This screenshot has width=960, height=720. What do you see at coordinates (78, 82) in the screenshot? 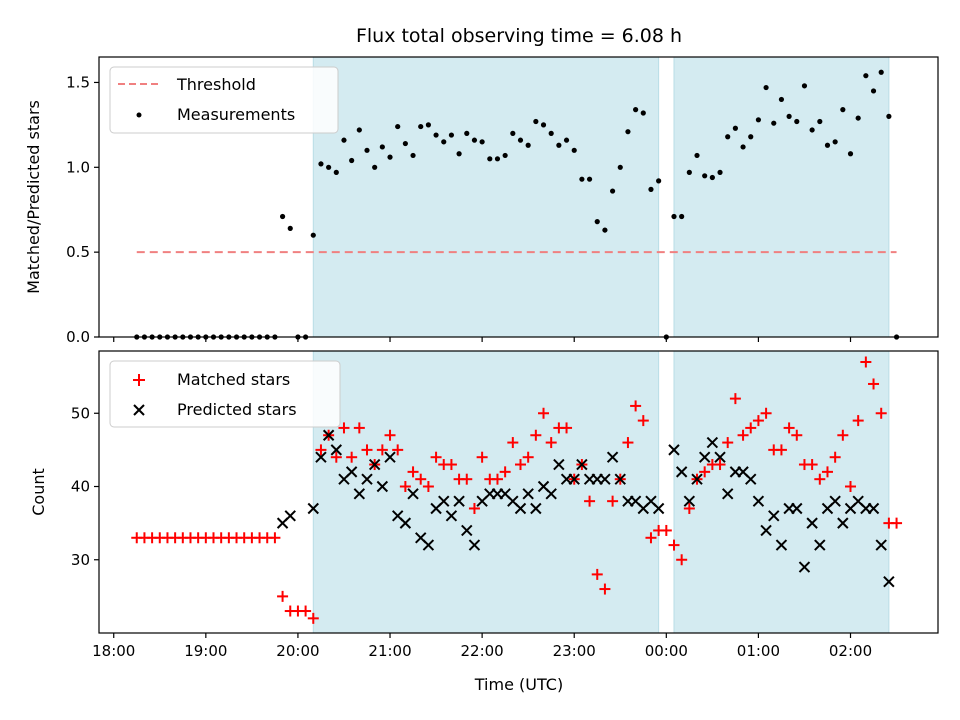
I see `y-tick-label: 1.5` at bounding box center [78, 82].